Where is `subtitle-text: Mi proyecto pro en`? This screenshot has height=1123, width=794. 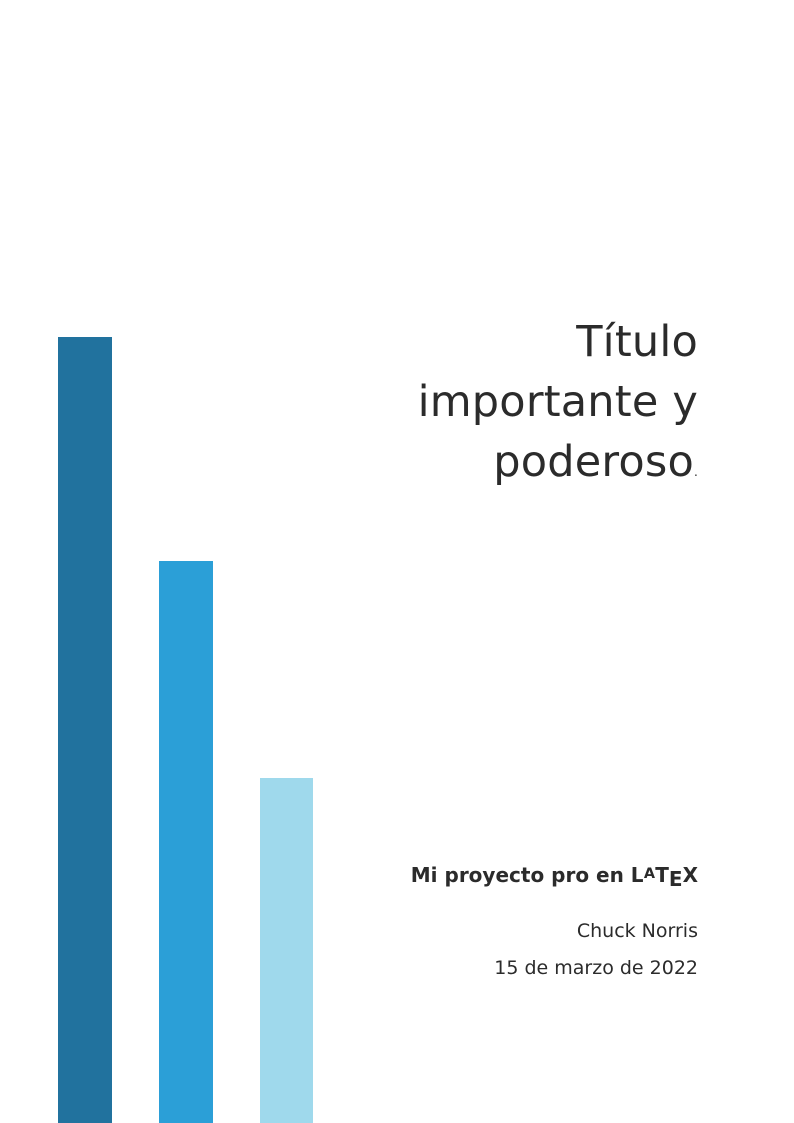 subtitle-text: Mi proyecto pro en is located at coordinates (517, 875).